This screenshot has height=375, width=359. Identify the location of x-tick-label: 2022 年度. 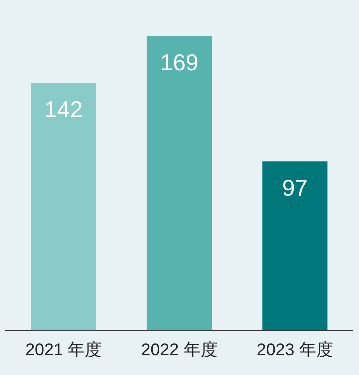
(179, 350).